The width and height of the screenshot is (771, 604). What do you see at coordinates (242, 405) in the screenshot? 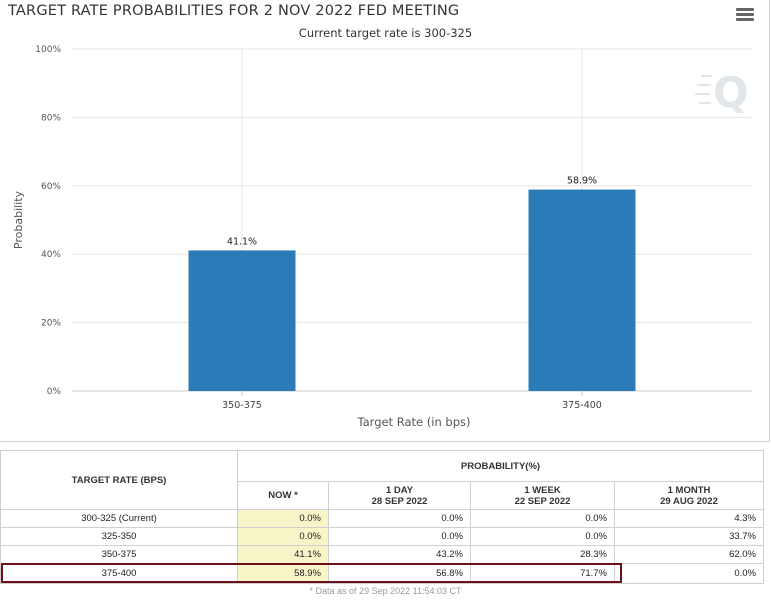
I see `x-tick-label: 350-375` at bounding box center [242, 405].